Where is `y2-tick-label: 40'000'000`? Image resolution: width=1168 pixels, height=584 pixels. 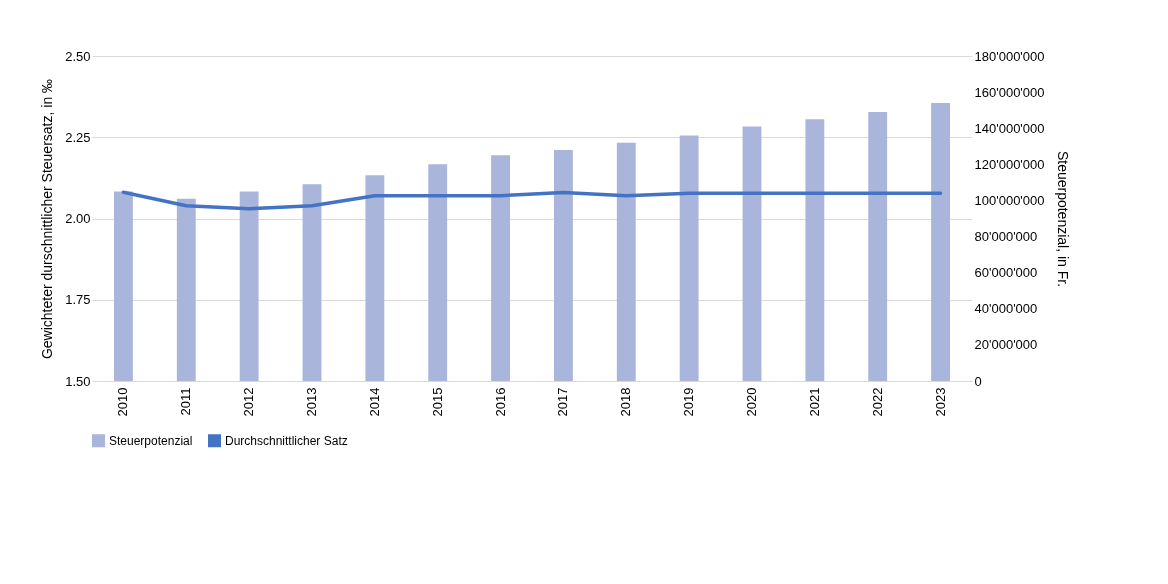
y2-tick-label: 40'000'000 is located at coordinates (1006, 309).